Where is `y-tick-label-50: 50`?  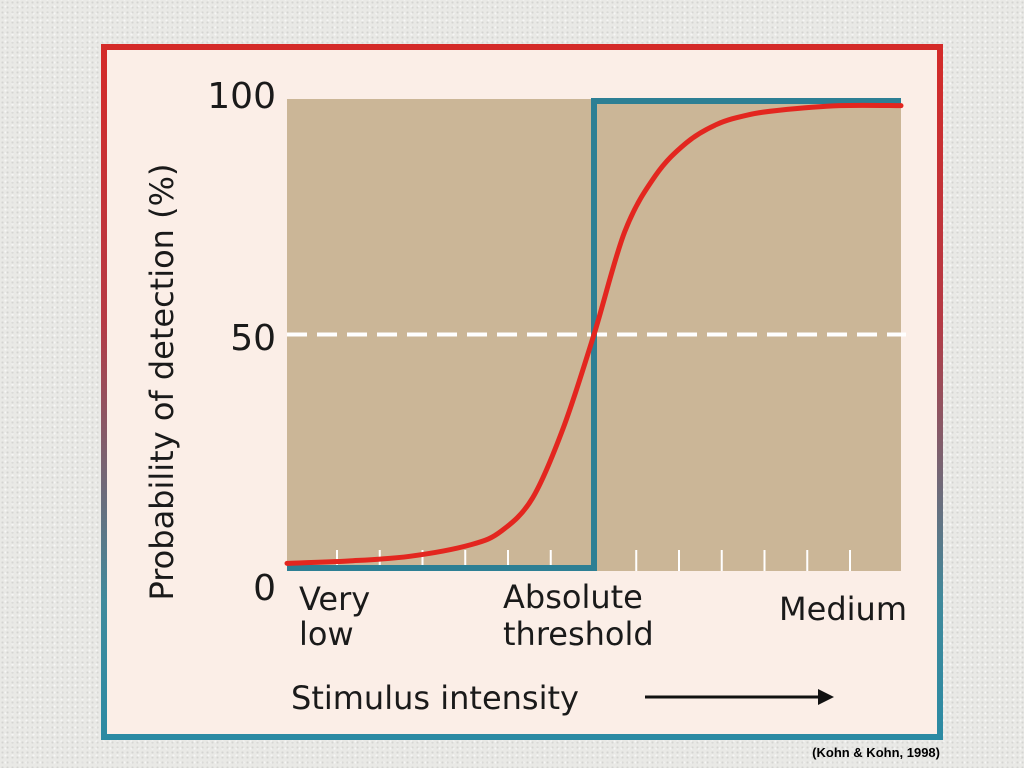
y-tick-label-50: 50 is located at coordinates (253, 338).